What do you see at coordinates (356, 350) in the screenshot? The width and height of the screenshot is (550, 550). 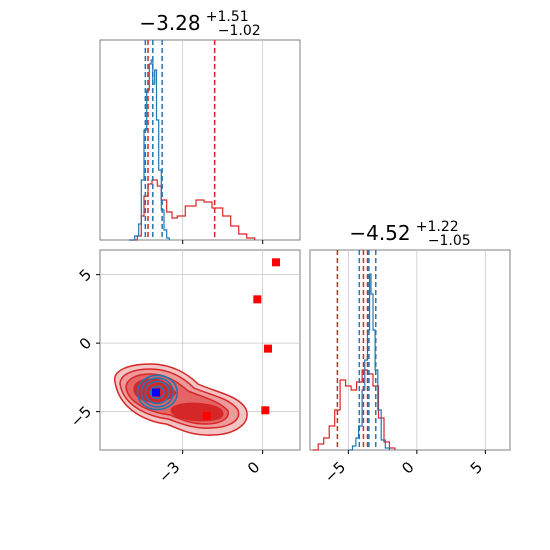 I see `hist-param2-quantiles` at bounding box center [356, 350].